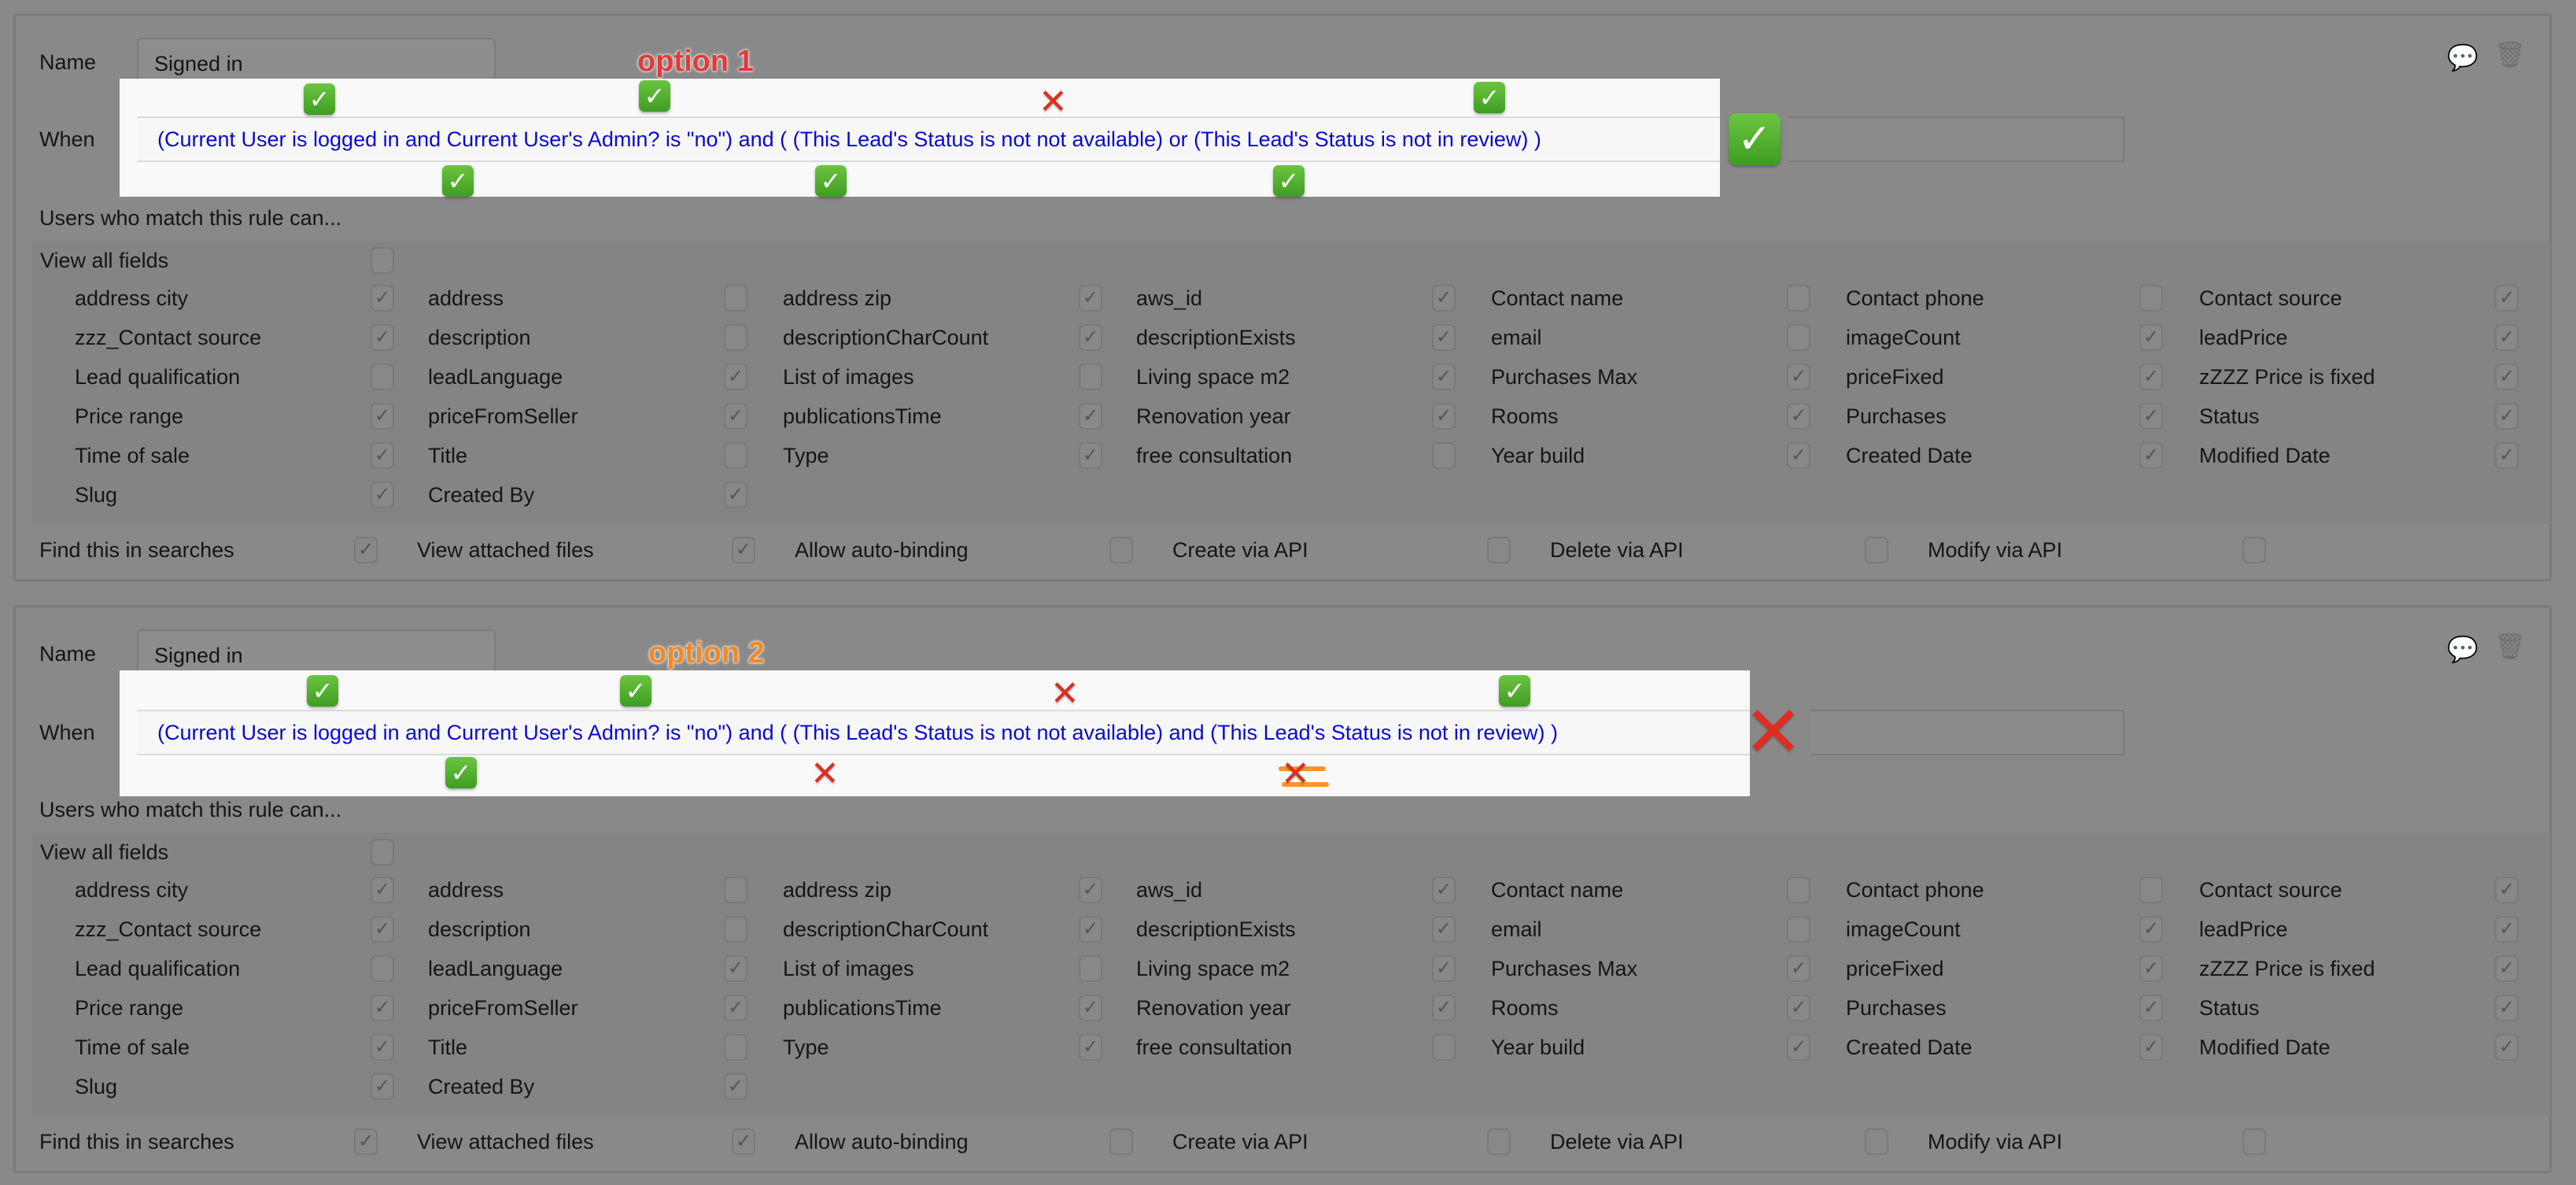  I want to click on field-label: Purchases, so click(1897, 416).